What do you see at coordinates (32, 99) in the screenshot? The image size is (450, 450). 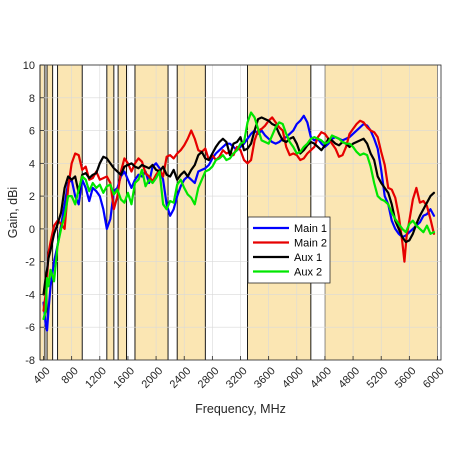 I see `y-tick-label: 8` at bounding box center [32, 99].